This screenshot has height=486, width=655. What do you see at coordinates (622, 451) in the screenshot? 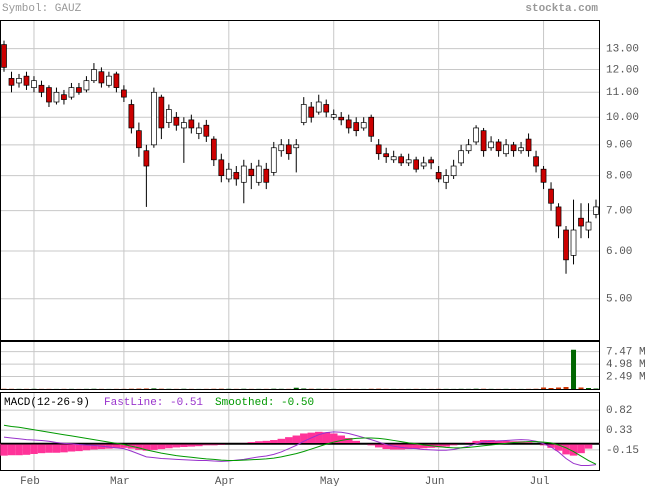
I see `y-tick-label: -0.15` at bounding box center [622, 451].